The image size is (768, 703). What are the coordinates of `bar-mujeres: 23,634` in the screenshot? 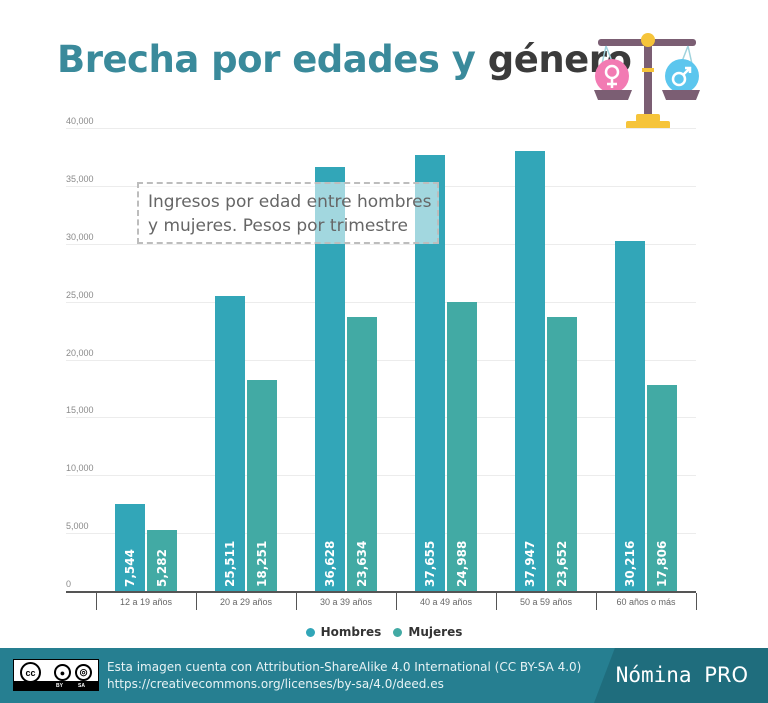 It's located at (362, 454).